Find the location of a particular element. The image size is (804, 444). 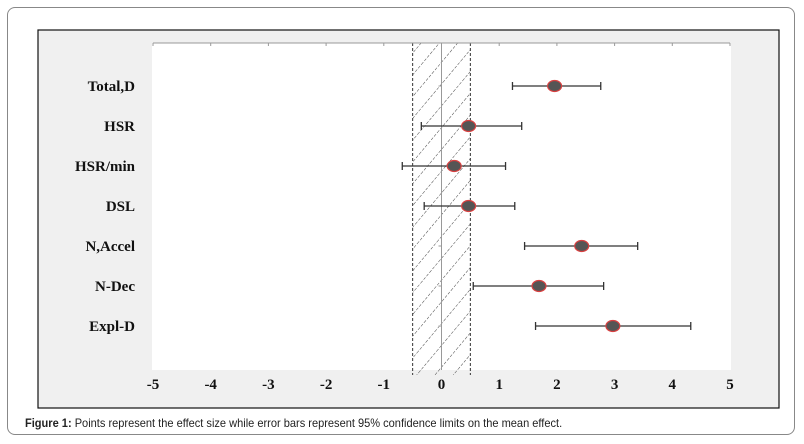

x-tick-label: -1 is located at coordinates (384, 385).